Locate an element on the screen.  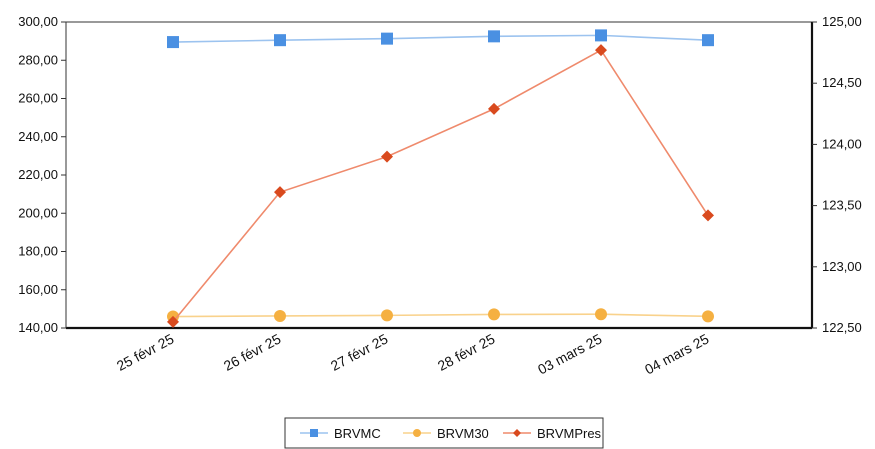
legend-marker-brvmc is located at coordinates (314, 433).